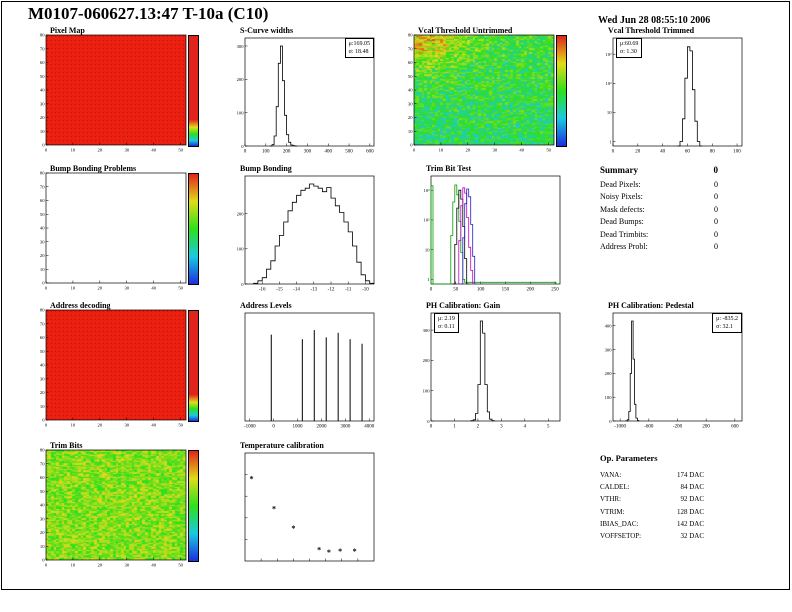 The height and width of the screenshot is (612, 792). Describe the element at coordinates (321, 427) in the screenshot. I see `svg-text: 2000` at that location.